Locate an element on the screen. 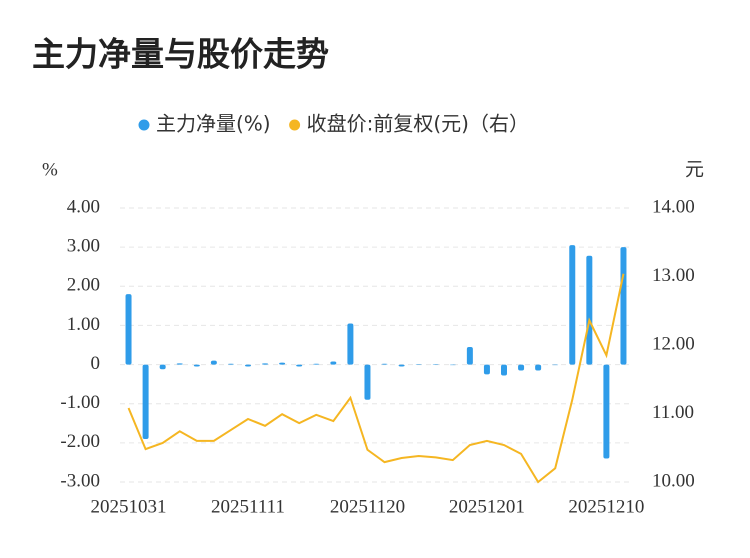 This screenshot has width=750, height=558. legend-label: 收盘价:前复权(元)（右） is located at coordinates (418, 124).